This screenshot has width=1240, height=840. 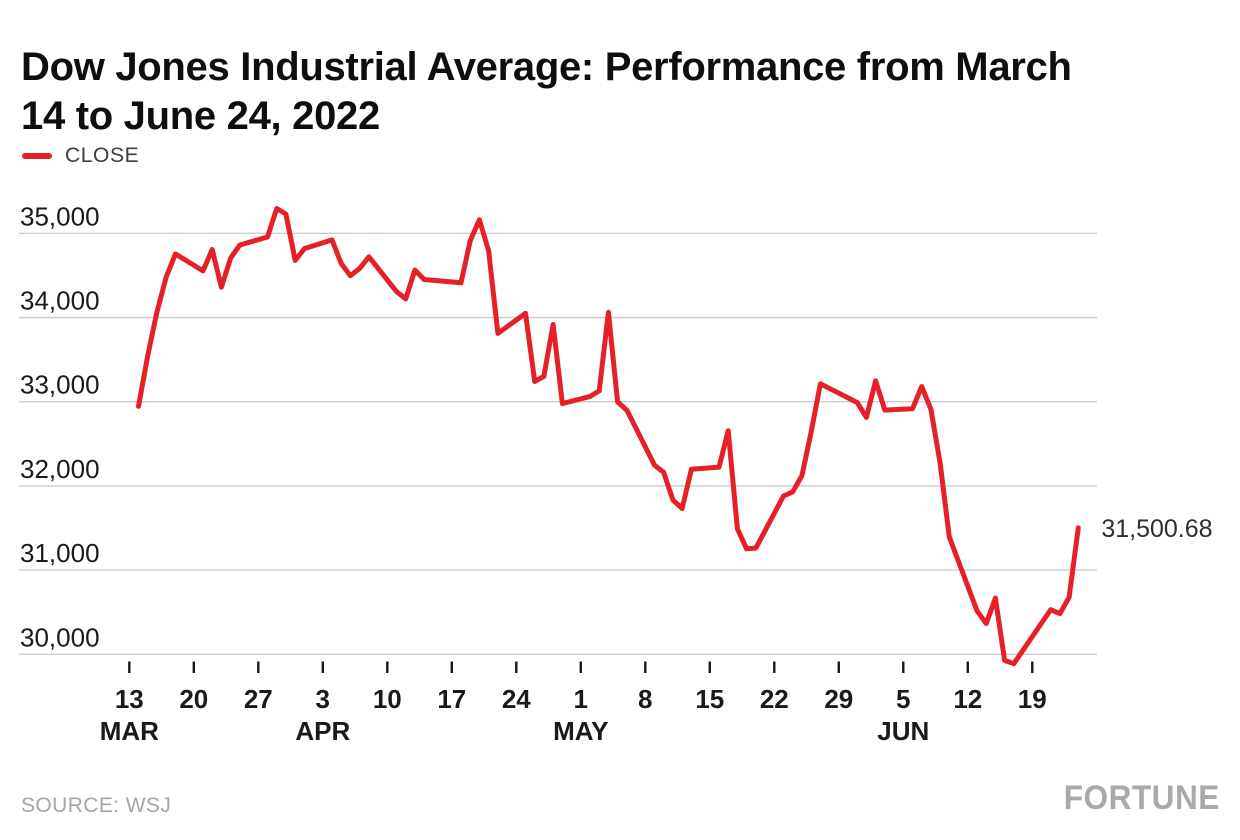 I want to click on y-tick-label: 30,000, so click(x=60, y=637).